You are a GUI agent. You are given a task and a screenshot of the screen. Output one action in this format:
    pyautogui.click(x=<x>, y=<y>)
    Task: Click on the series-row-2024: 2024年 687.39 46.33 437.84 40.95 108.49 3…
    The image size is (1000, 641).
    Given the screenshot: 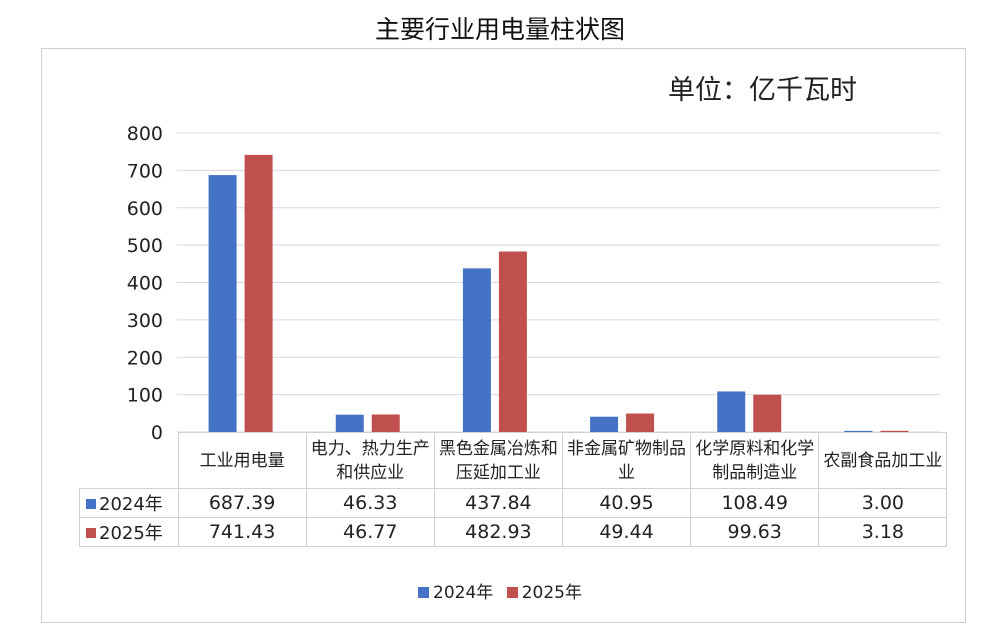 What is the action you would take?
    pyautogui.click(x=513, y=503)
    